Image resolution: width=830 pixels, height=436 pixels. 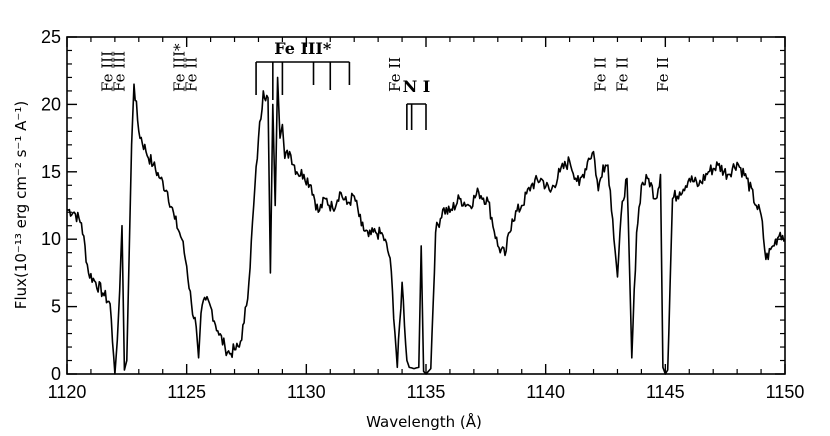 What do you see at coordinates (51, 104) in the screenshot?
I see `y-tick-label: 20` at bounding box center [51, 104].